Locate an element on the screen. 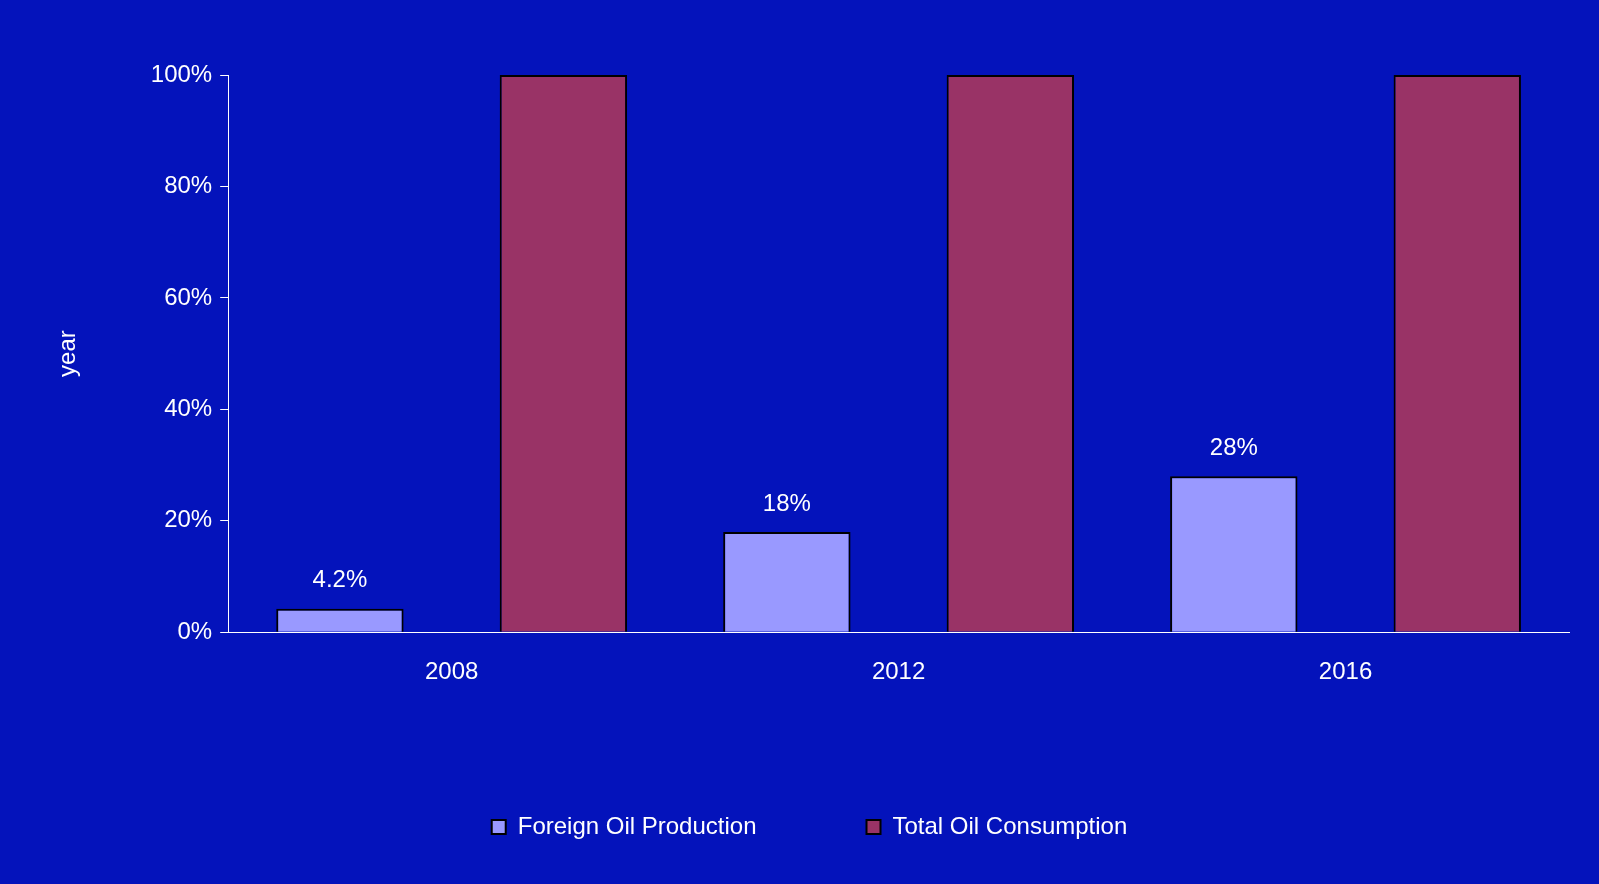 This screenshot has height=884, width=1599. y-axis-title: year is located at coordinates (67, 353).